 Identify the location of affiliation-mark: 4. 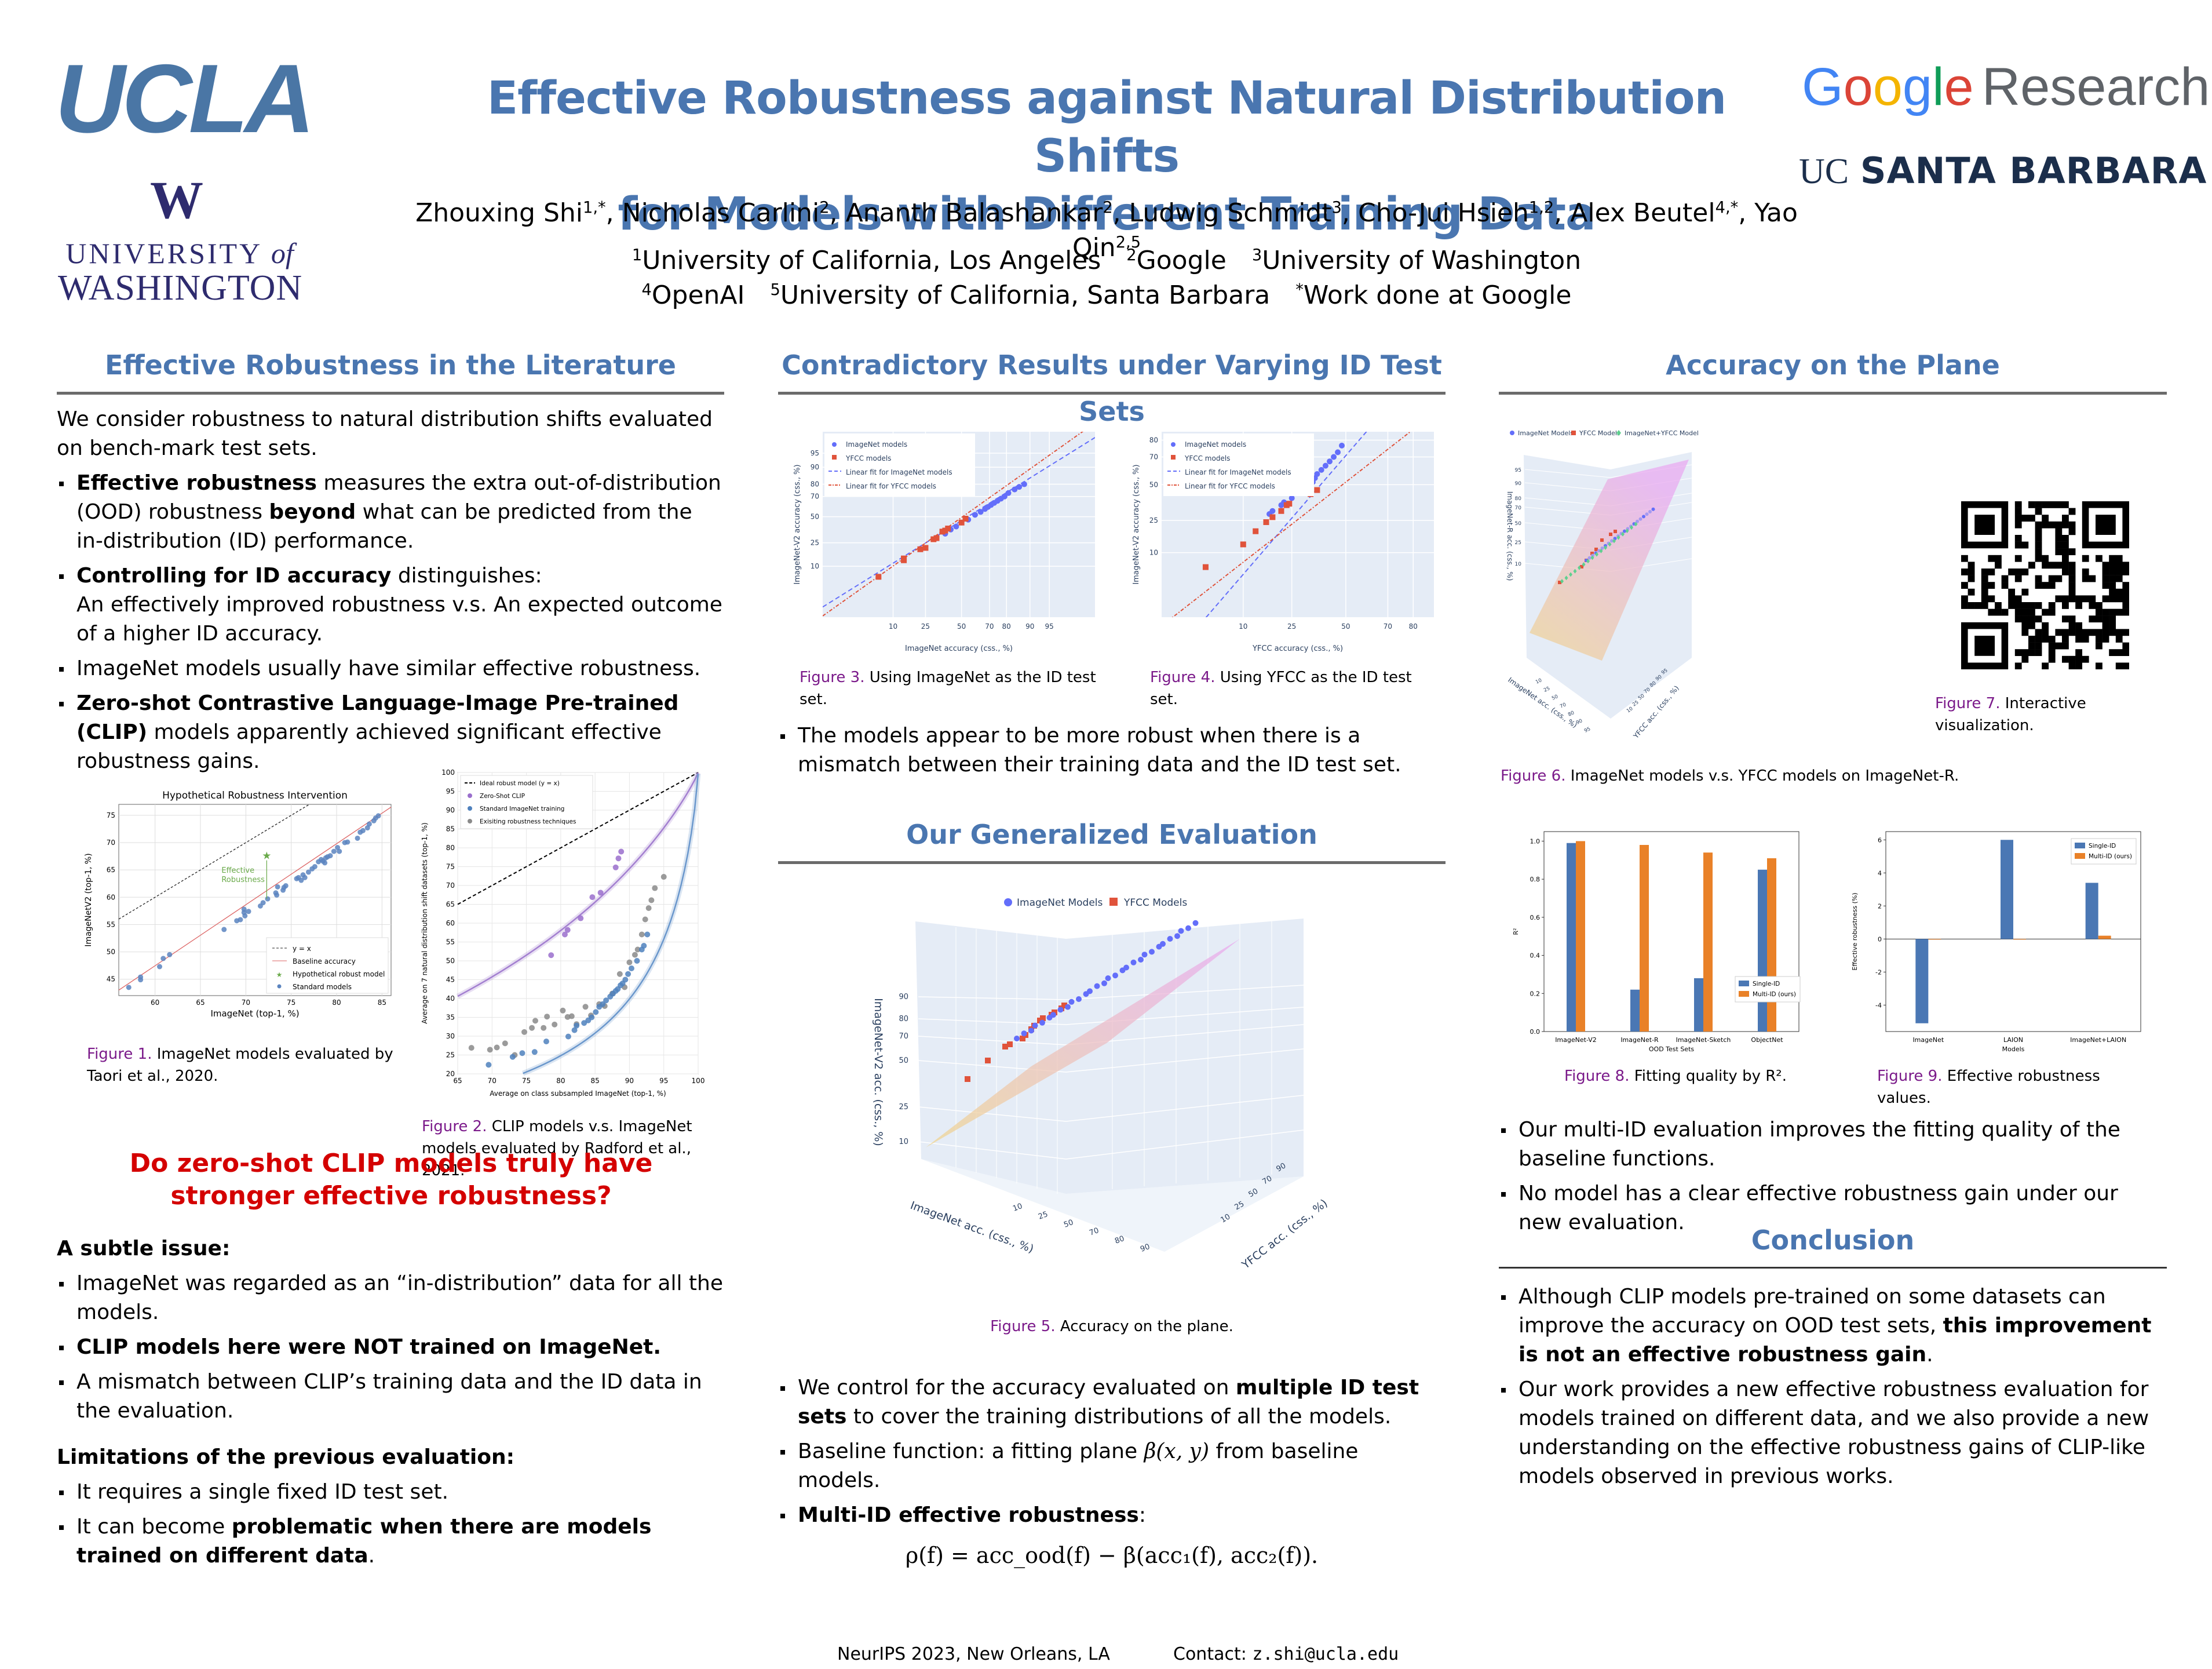
(646, 290).